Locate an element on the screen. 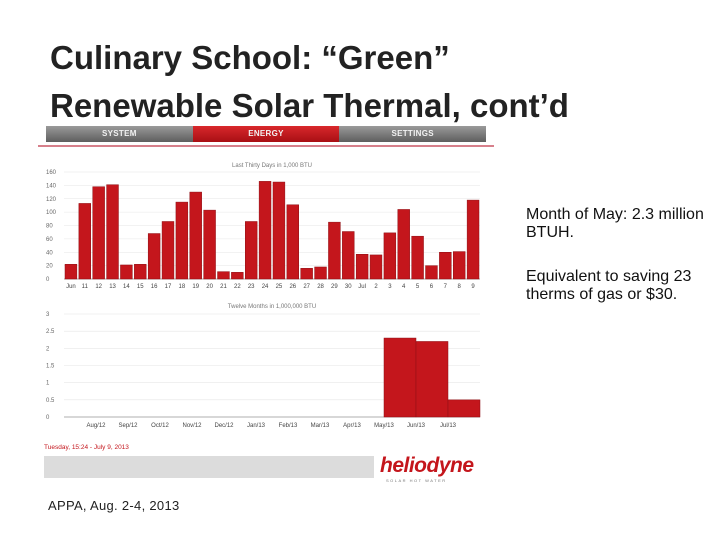  monthly-x-tick-label: Jul/13 is located at coordinates (448, 426).